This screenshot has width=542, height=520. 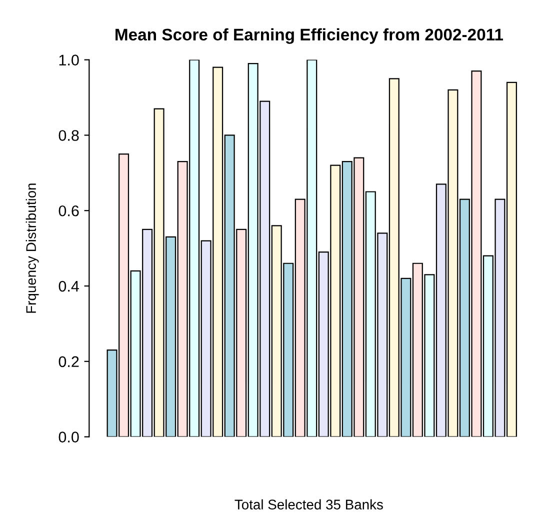 What do you see at coordinates (69, 60) in the screenshot?
I see `y-tick-label: 1.0` at bounding box center [69, 60].